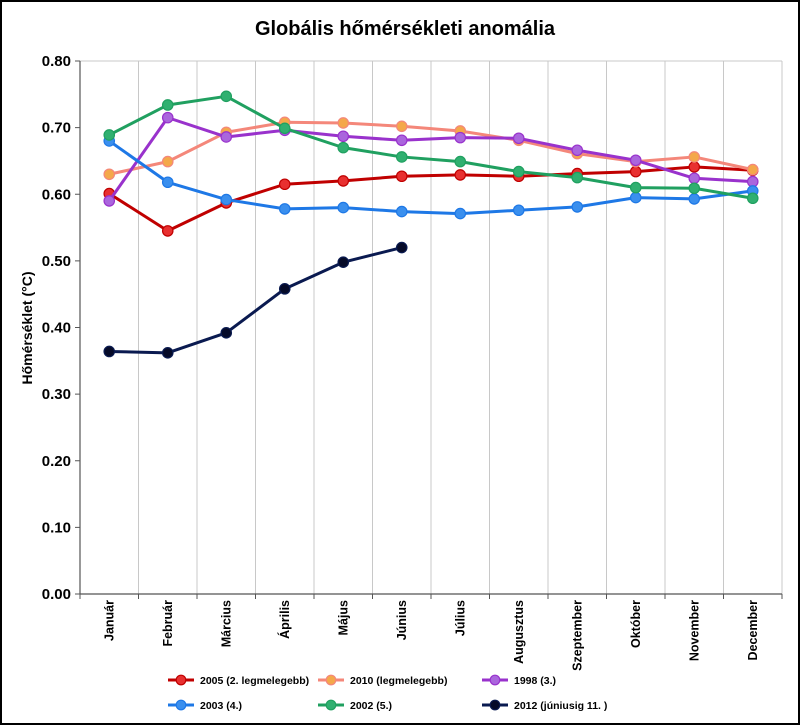 This screenshot has height=725, width=800. What do you see at coordinates (56, 261) in the screenshot?
I see `y-tick-label: 0.50` at bounding box center [56, 261].